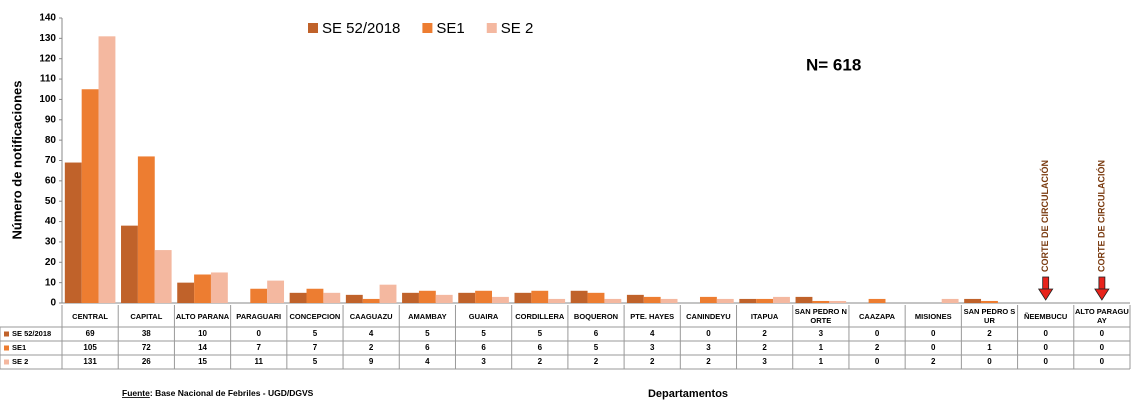 This screenshot has height=403, width=1133. What do you see at coordinates (202, 333) in the screenshot?
I see `table-value: 10` at bounding box center [202, 333].